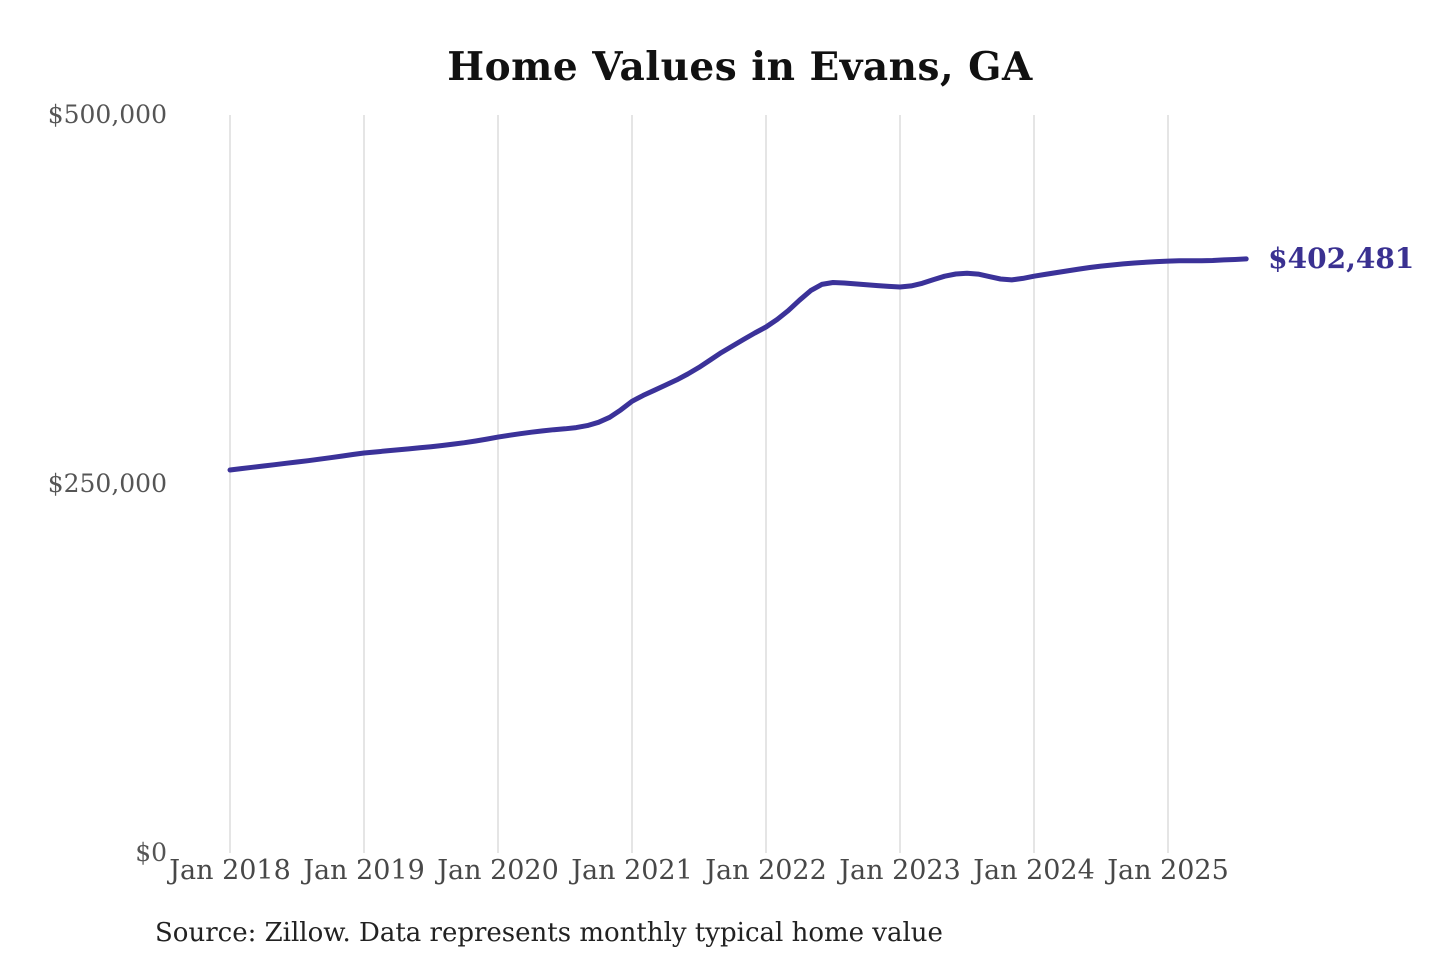  I want to click on x-tick-label-2018: Jan 2018, so click(230, 870).